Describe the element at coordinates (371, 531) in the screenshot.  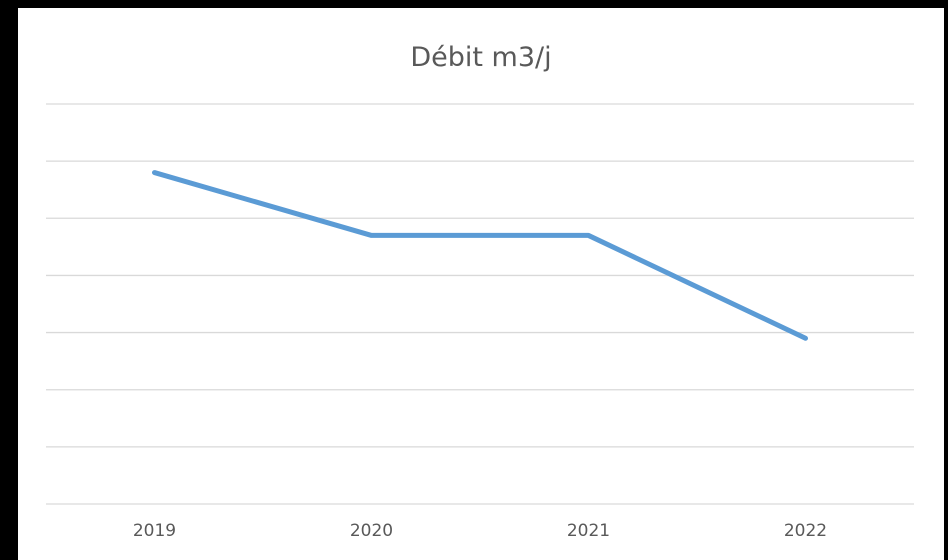
I see `x-tick-label: 2020` at that location.